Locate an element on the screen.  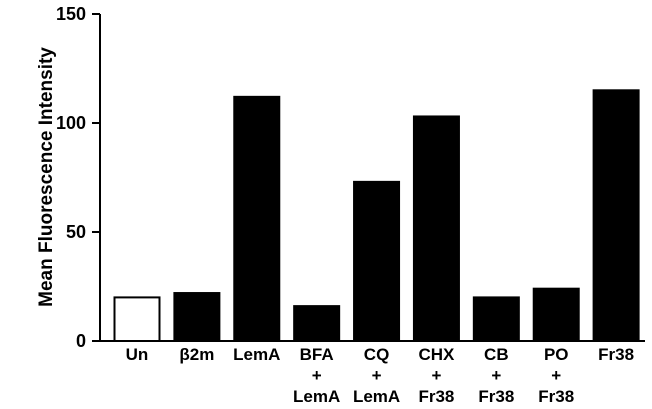
x-tick-label: CHX is located at coordinates (436, 354).